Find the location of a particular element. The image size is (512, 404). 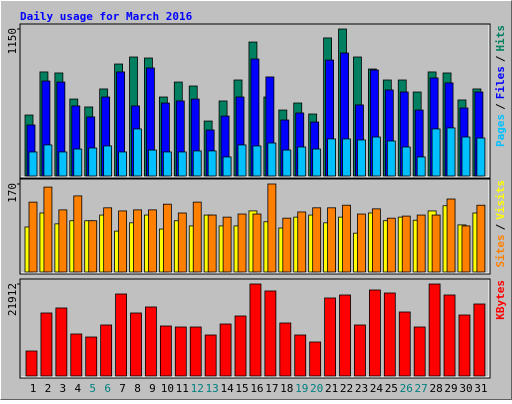

x-tick-label: 8 is located at coordinates (137, 388).